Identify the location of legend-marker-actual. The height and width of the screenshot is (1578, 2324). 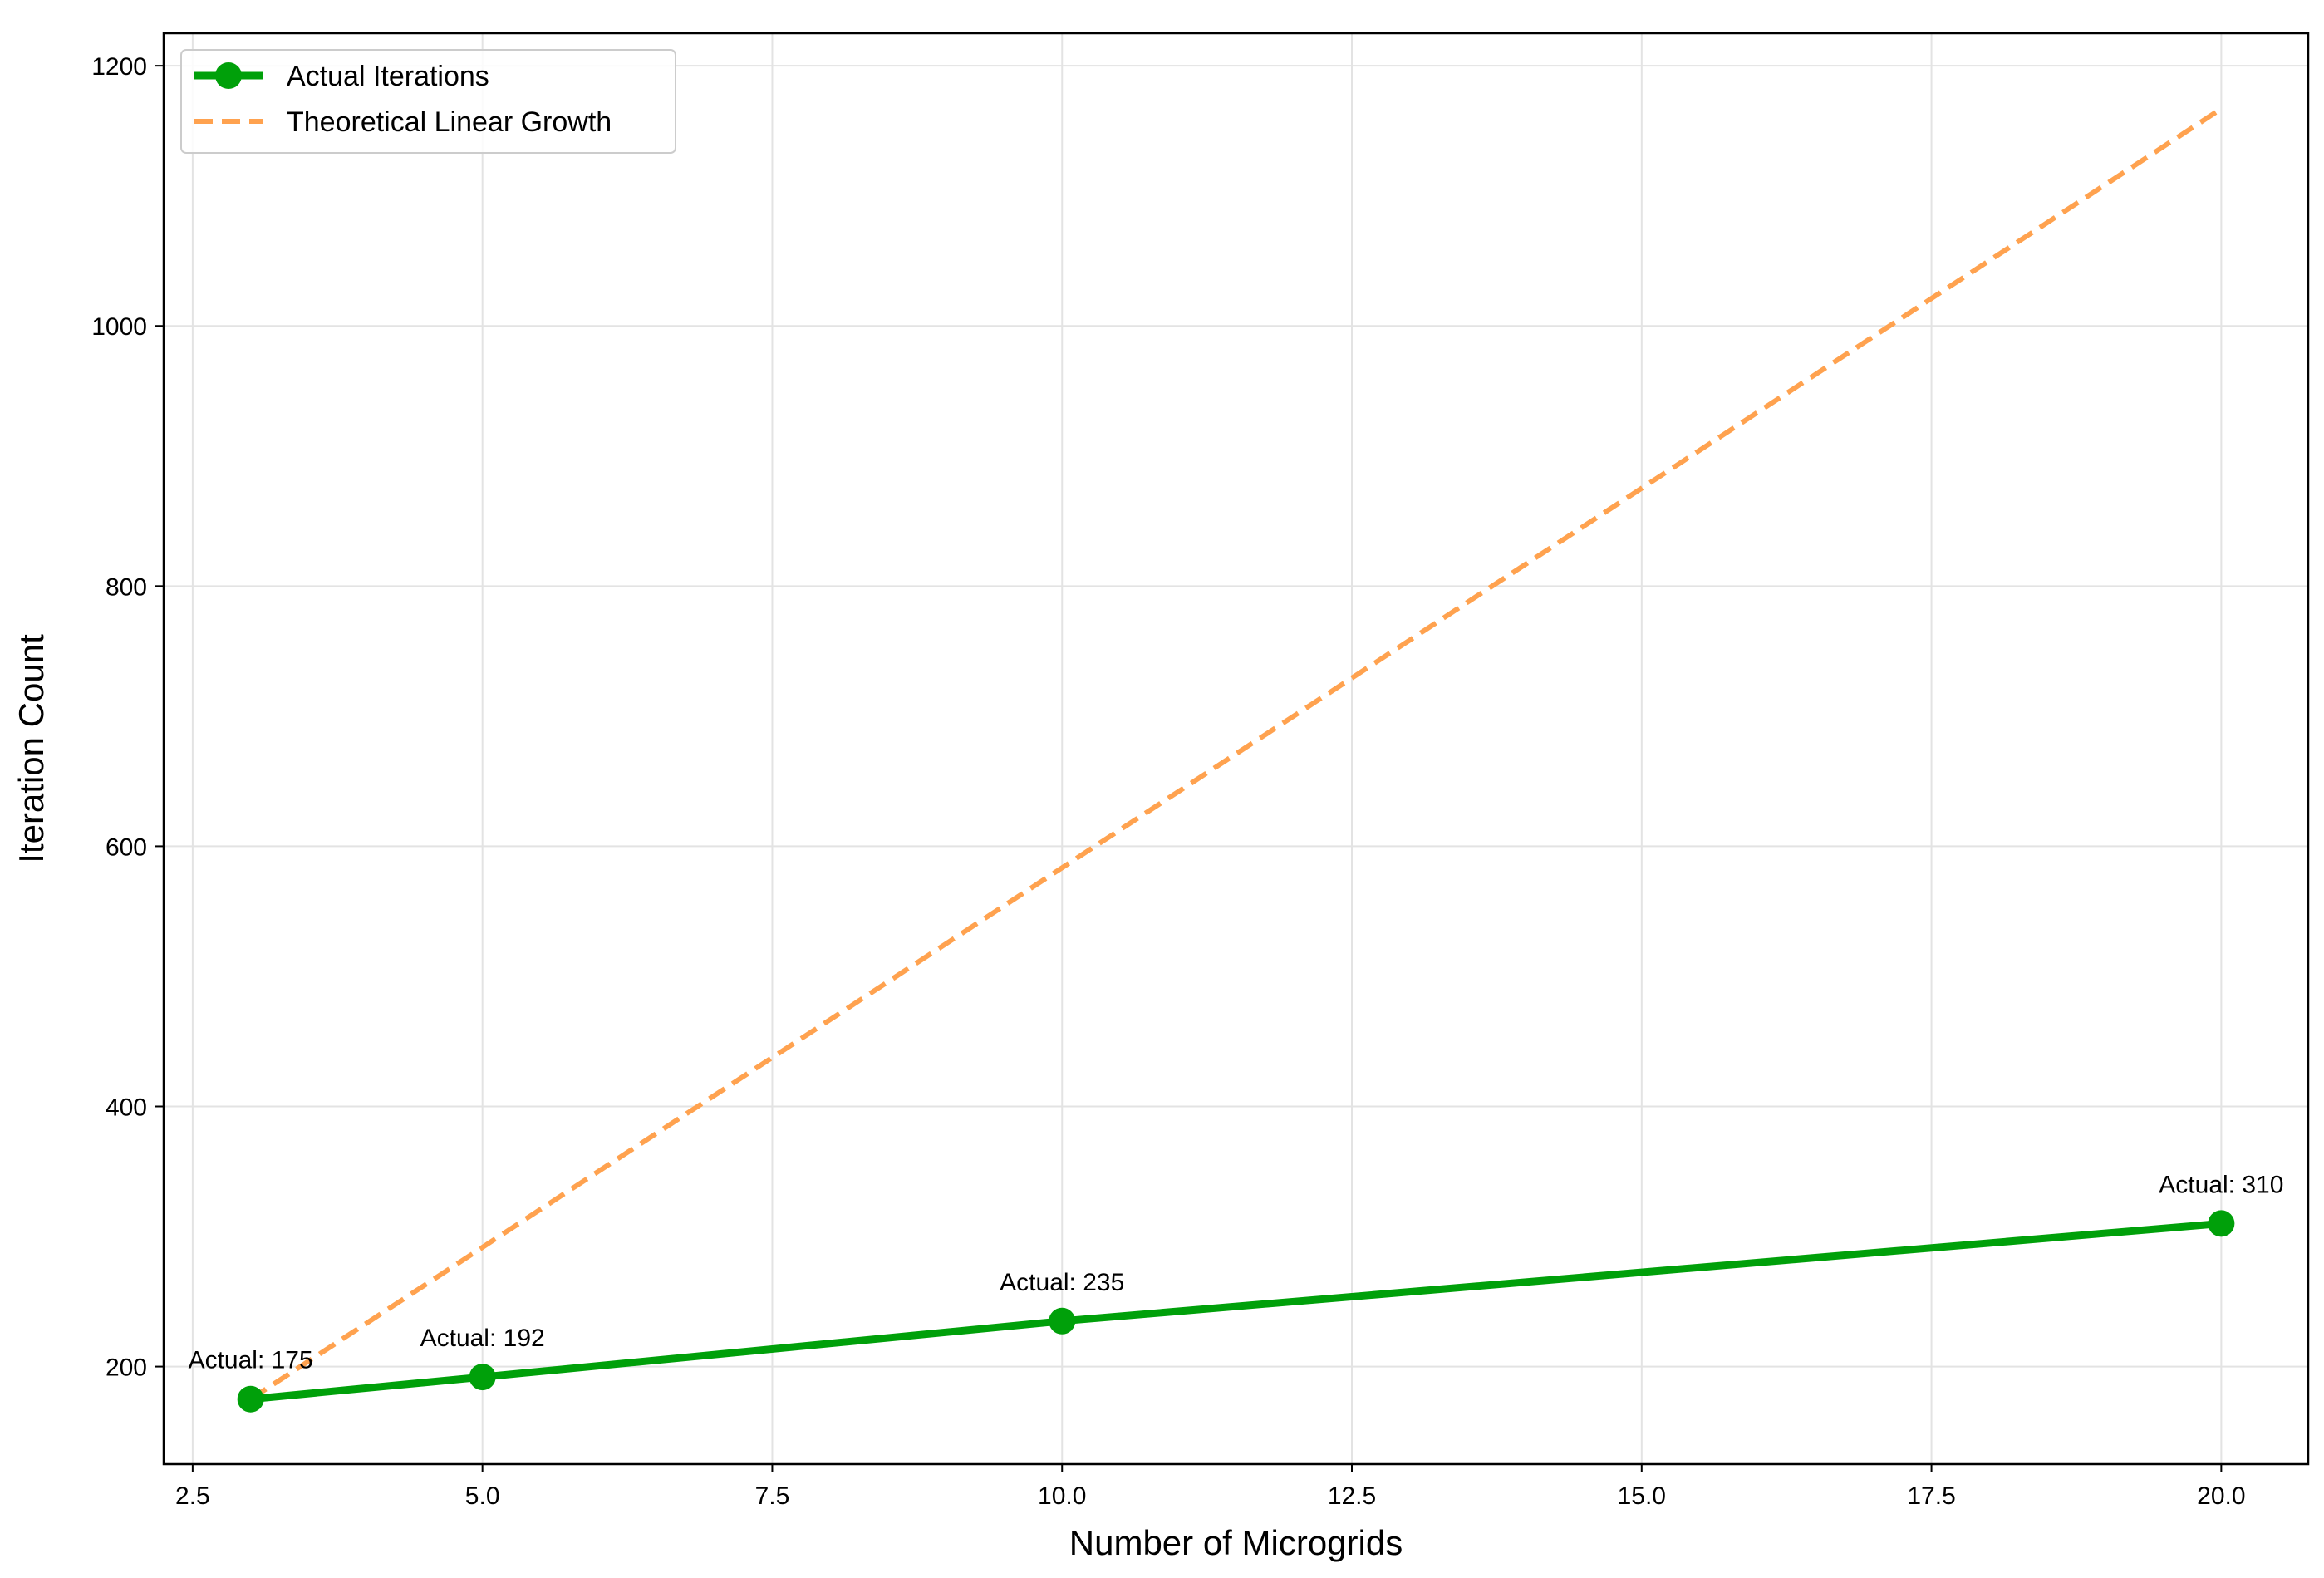
(228, 75).